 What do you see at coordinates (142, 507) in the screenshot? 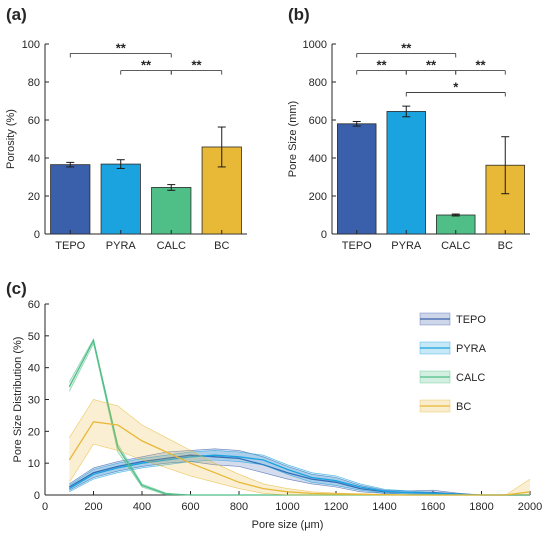
I see `x-tick-label: 400` at bounding box center [142, 507].